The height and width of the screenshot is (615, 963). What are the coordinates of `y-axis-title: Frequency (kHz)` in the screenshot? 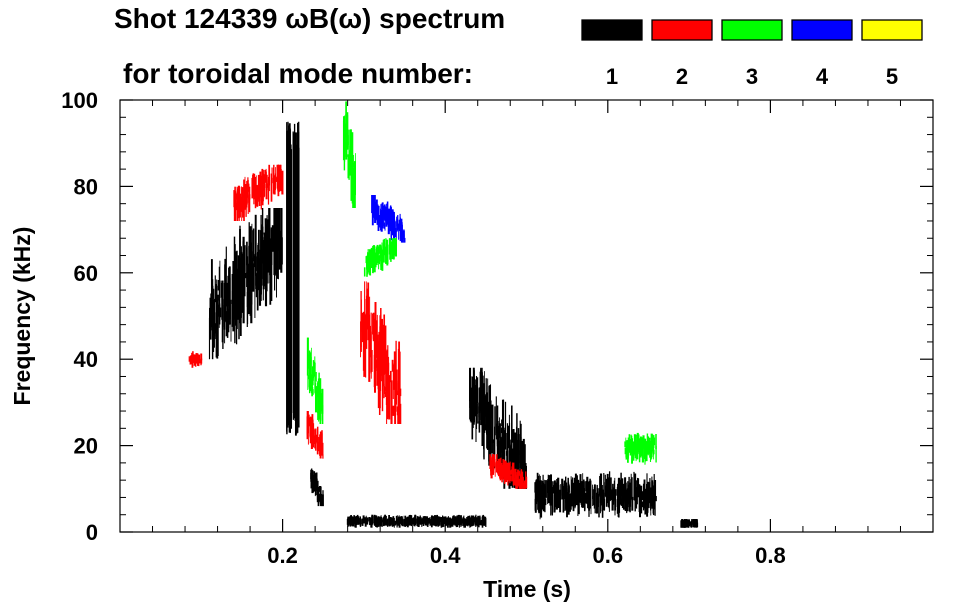 It's located at (22, 316).